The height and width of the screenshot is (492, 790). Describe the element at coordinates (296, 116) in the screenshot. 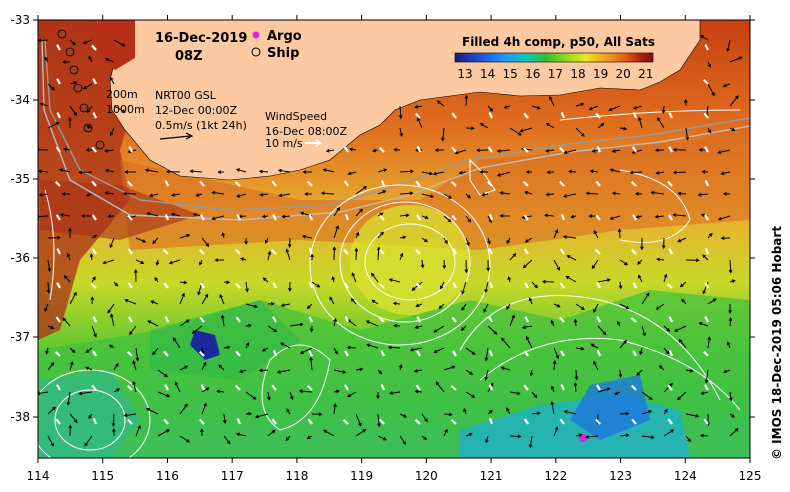

I see `wind-title-label: WindSpeed` at that location.